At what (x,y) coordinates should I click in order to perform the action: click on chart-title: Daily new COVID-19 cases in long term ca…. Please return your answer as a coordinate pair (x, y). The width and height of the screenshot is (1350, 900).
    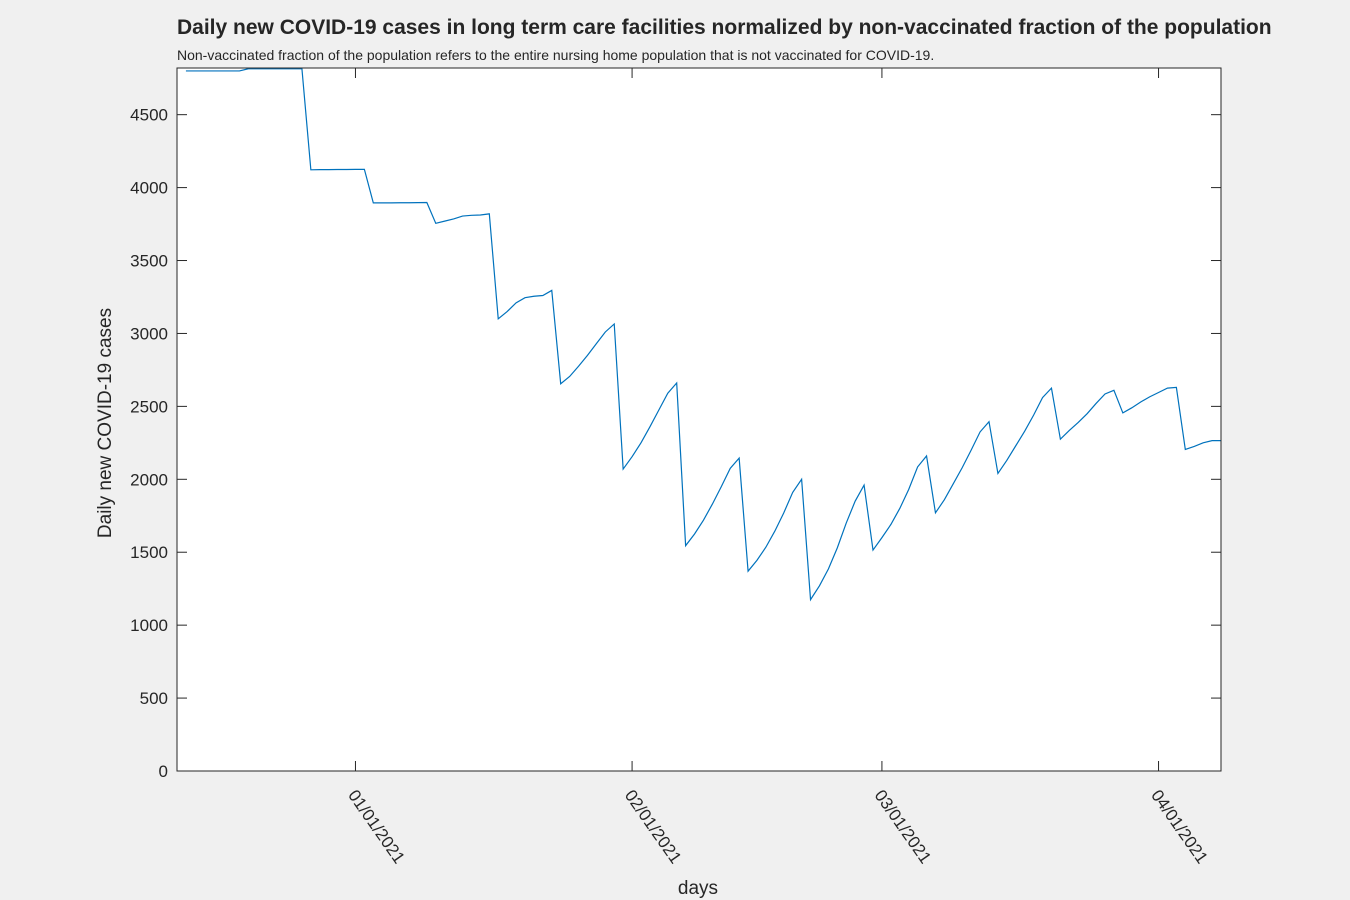
    Looking at the image, I should click on (724, 27).